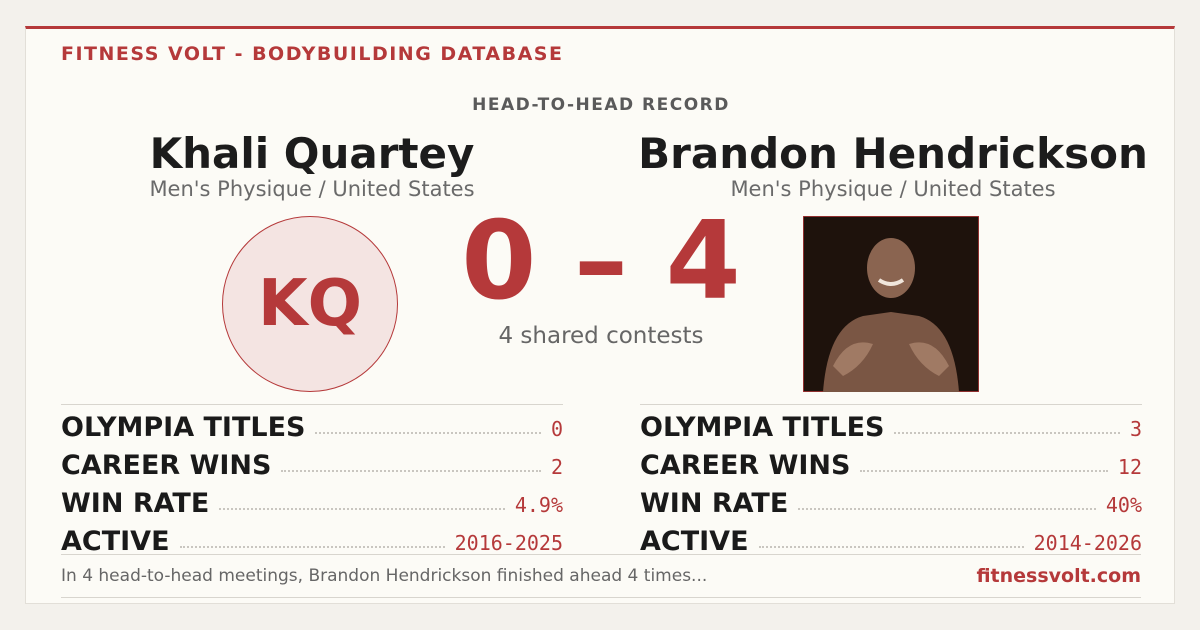  I want to click on avatar: KQ, so click(310, 304).